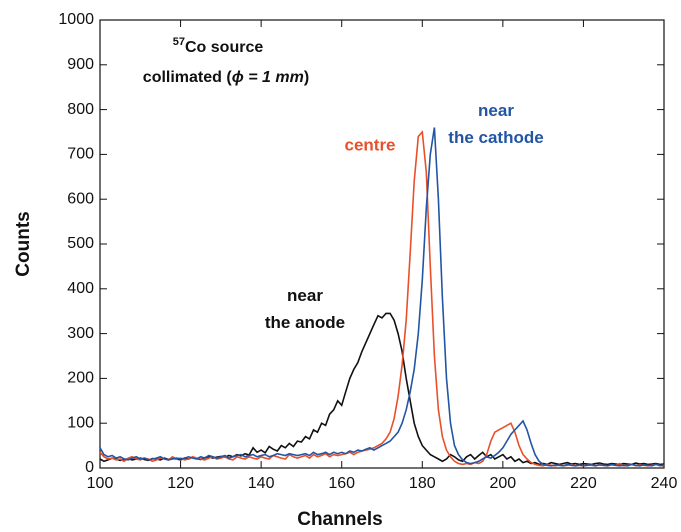 The height and width of the screenshot is (532, 681). I want to click on x-tick-label: 100, so click(100, 483).